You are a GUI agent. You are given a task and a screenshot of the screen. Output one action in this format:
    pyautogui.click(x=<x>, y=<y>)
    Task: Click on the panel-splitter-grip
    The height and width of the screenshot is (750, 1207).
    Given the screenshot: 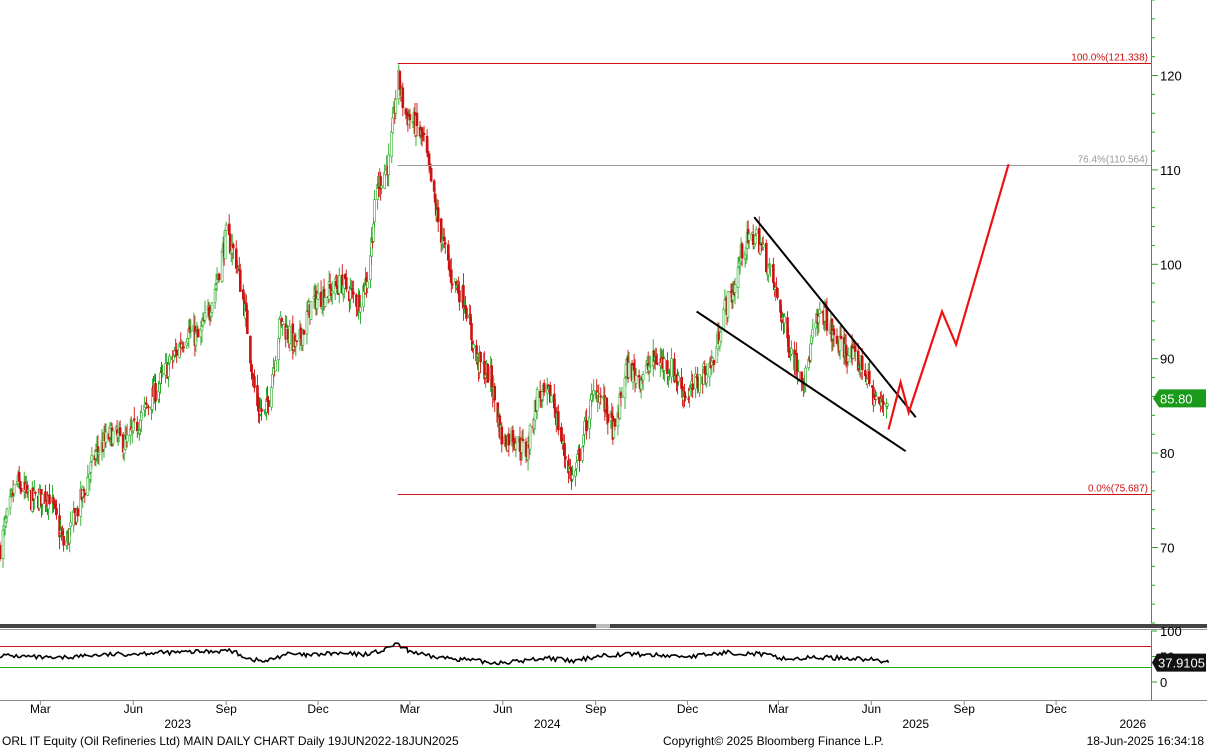 What is the action you would take?
    pyautogui.click(x=603, y=626)
    